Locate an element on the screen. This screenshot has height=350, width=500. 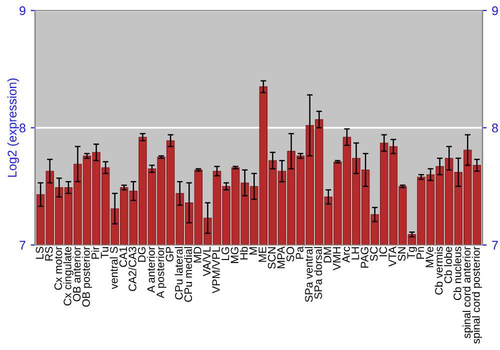
x-tick-label: DG is located at coordinates (142, 254).